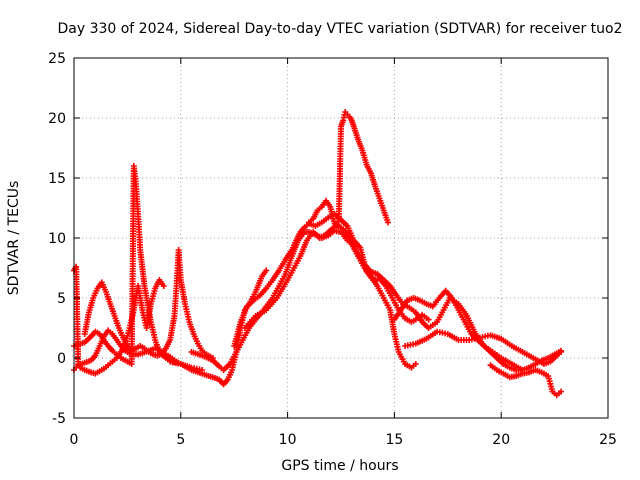 This screenshot has width=640, height=480. What do you see at coordinates (339, 466) in the screenshot?
I see `x-axis-label: GPS time / hours` at bounding box center [339, 466].